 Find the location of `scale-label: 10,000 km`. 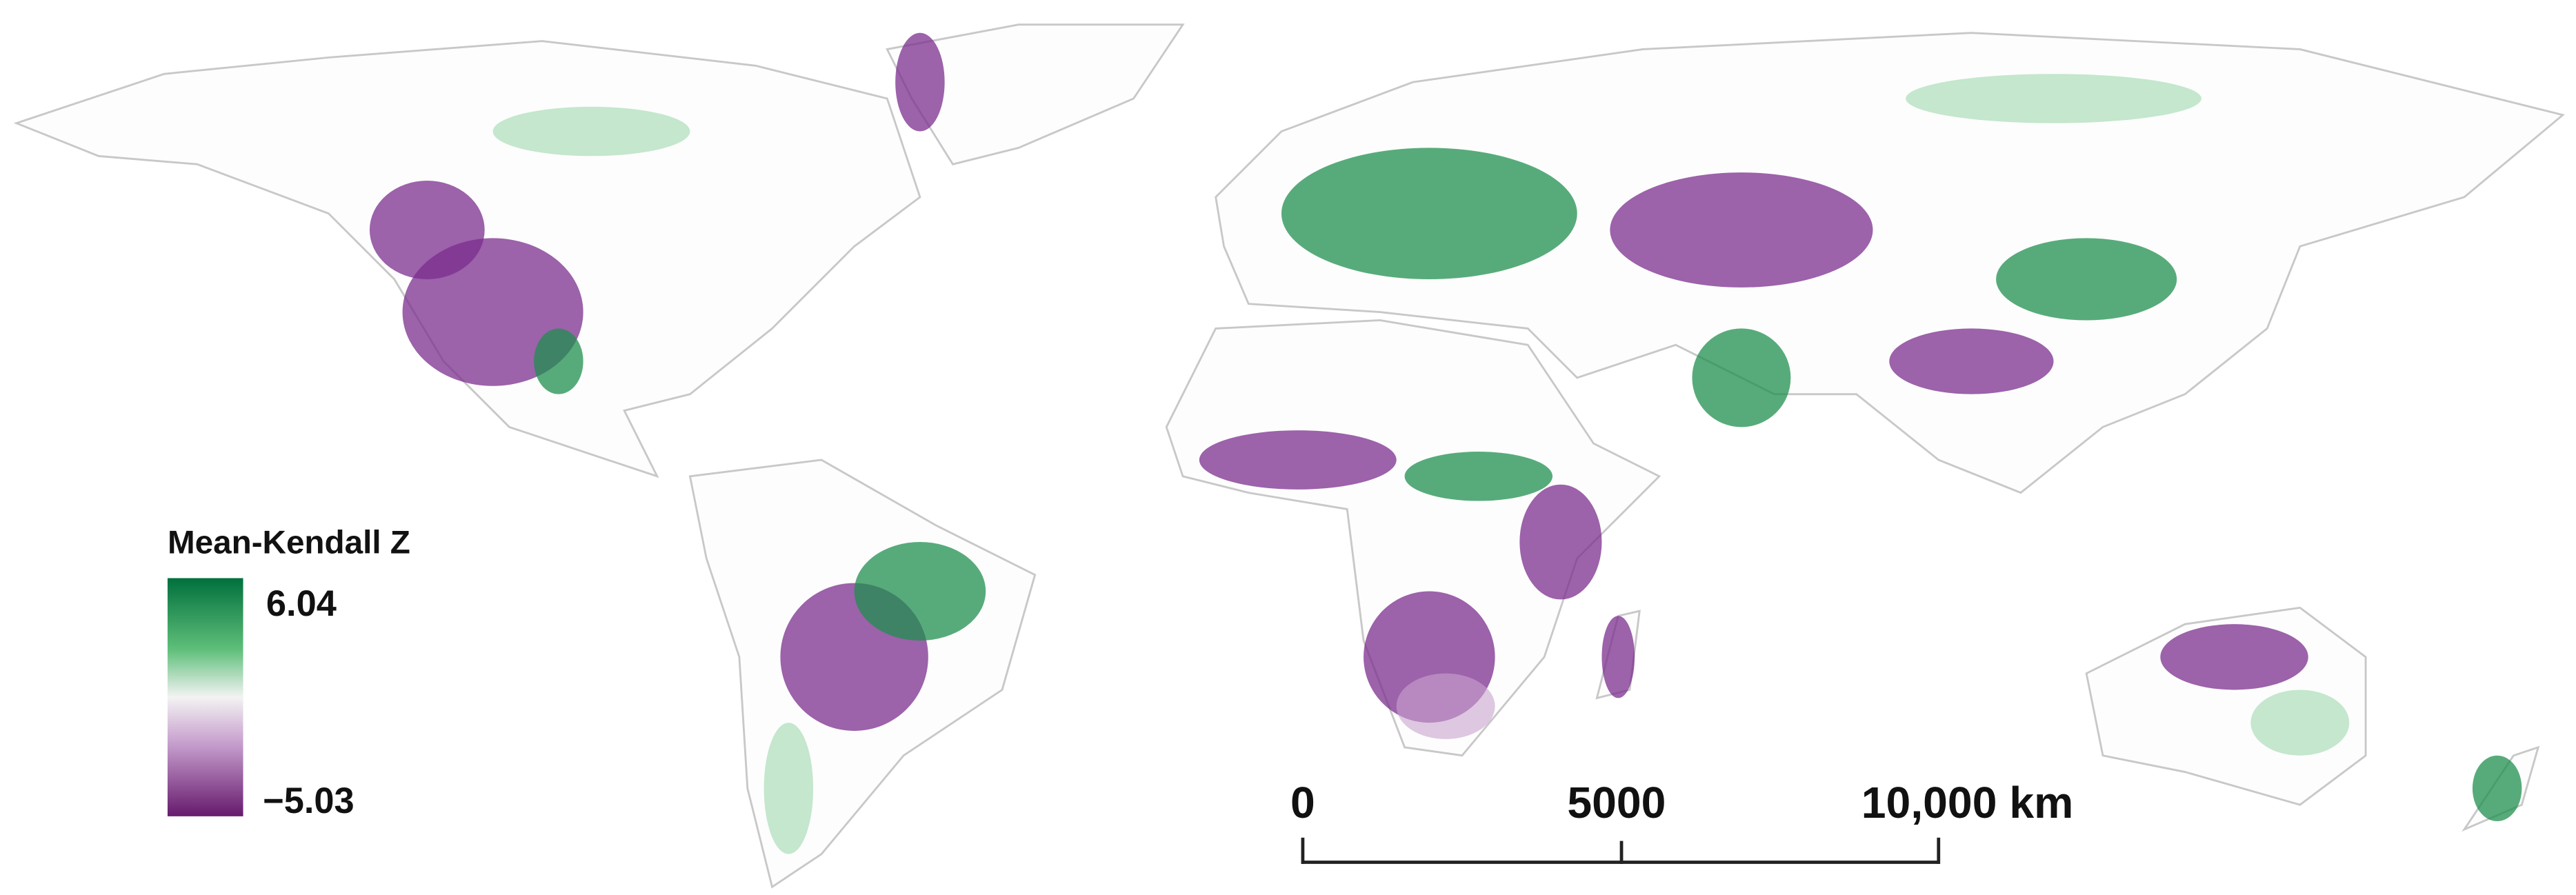

scale-label: 10,000 km is located at coordinates (1967, 802).